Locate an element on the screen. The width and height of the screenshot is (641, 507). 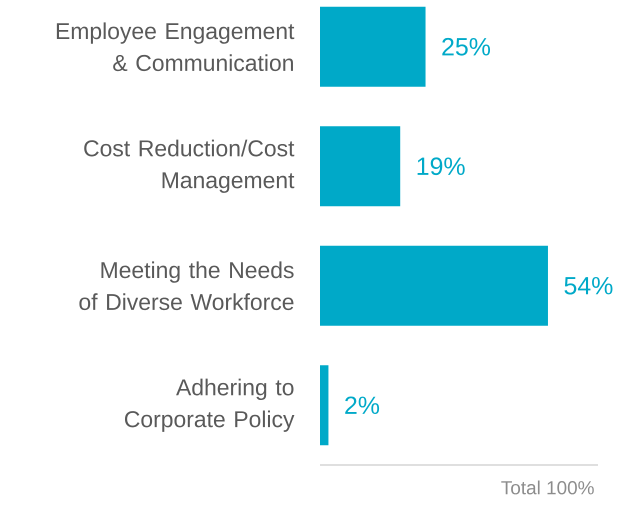
data-label: 54% is located at coordinates (588, 285).